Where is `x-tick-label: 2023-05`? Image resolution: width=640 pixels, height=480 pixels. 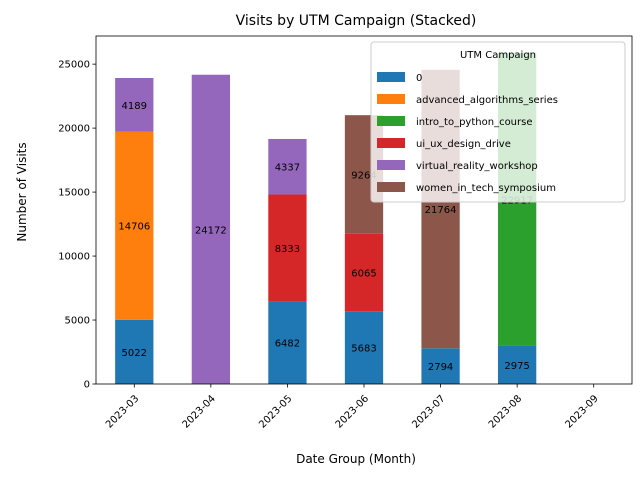
x-tick-label: 2023-05 is located at coordinates (275, 411).